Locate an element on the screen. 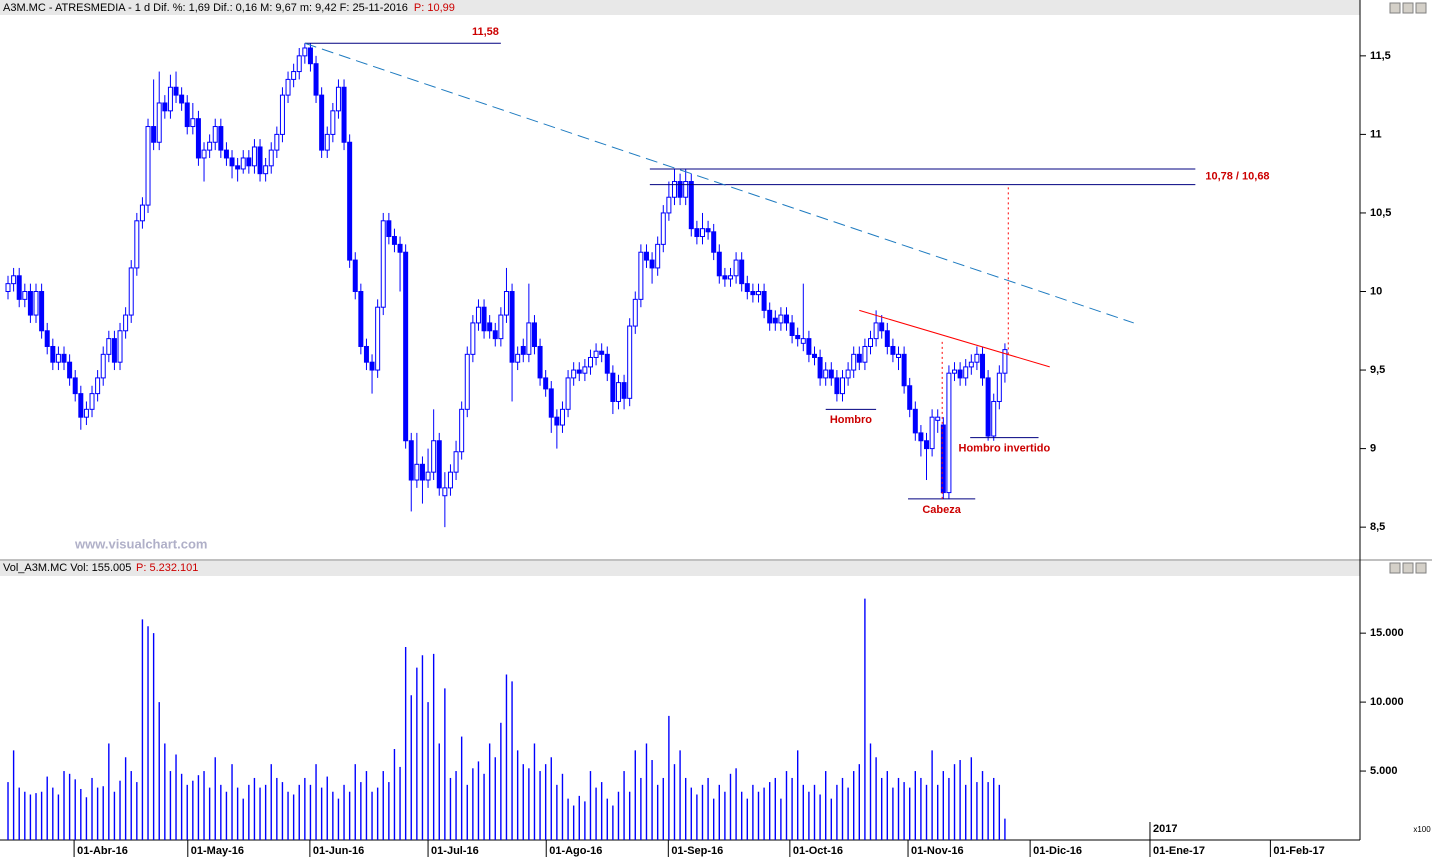  price-header-bar is located at coordinates (680, 7).